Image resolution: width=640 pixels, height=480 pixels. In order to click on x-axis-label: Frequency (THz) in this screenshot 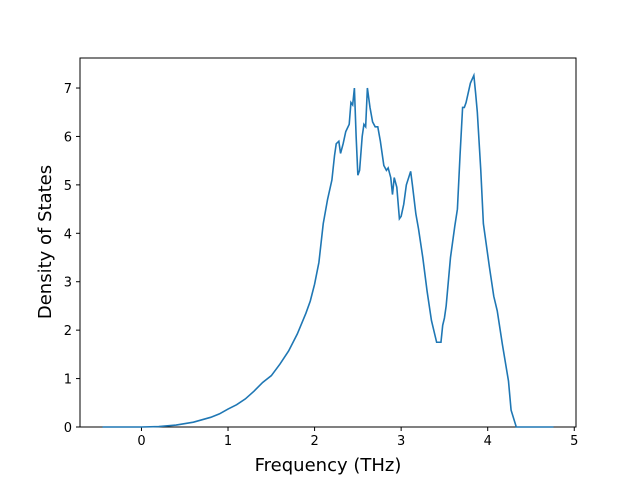, I will do `click(328, 465)`.